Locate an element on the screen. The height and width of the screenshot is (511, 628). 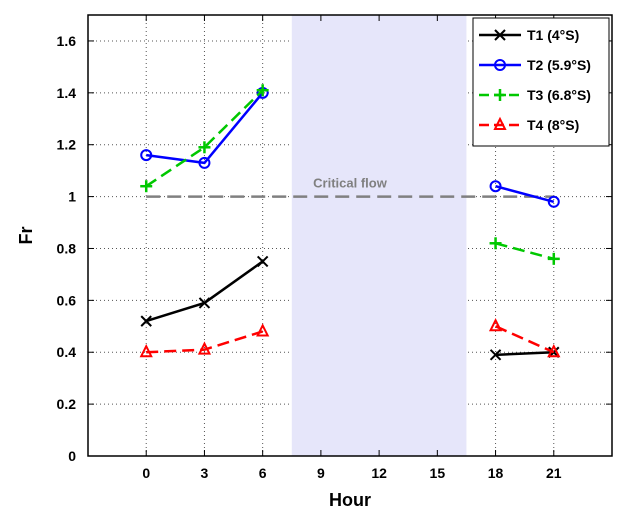
legend-item-4: T4 (8°S) is located at coordinates (529, 124).